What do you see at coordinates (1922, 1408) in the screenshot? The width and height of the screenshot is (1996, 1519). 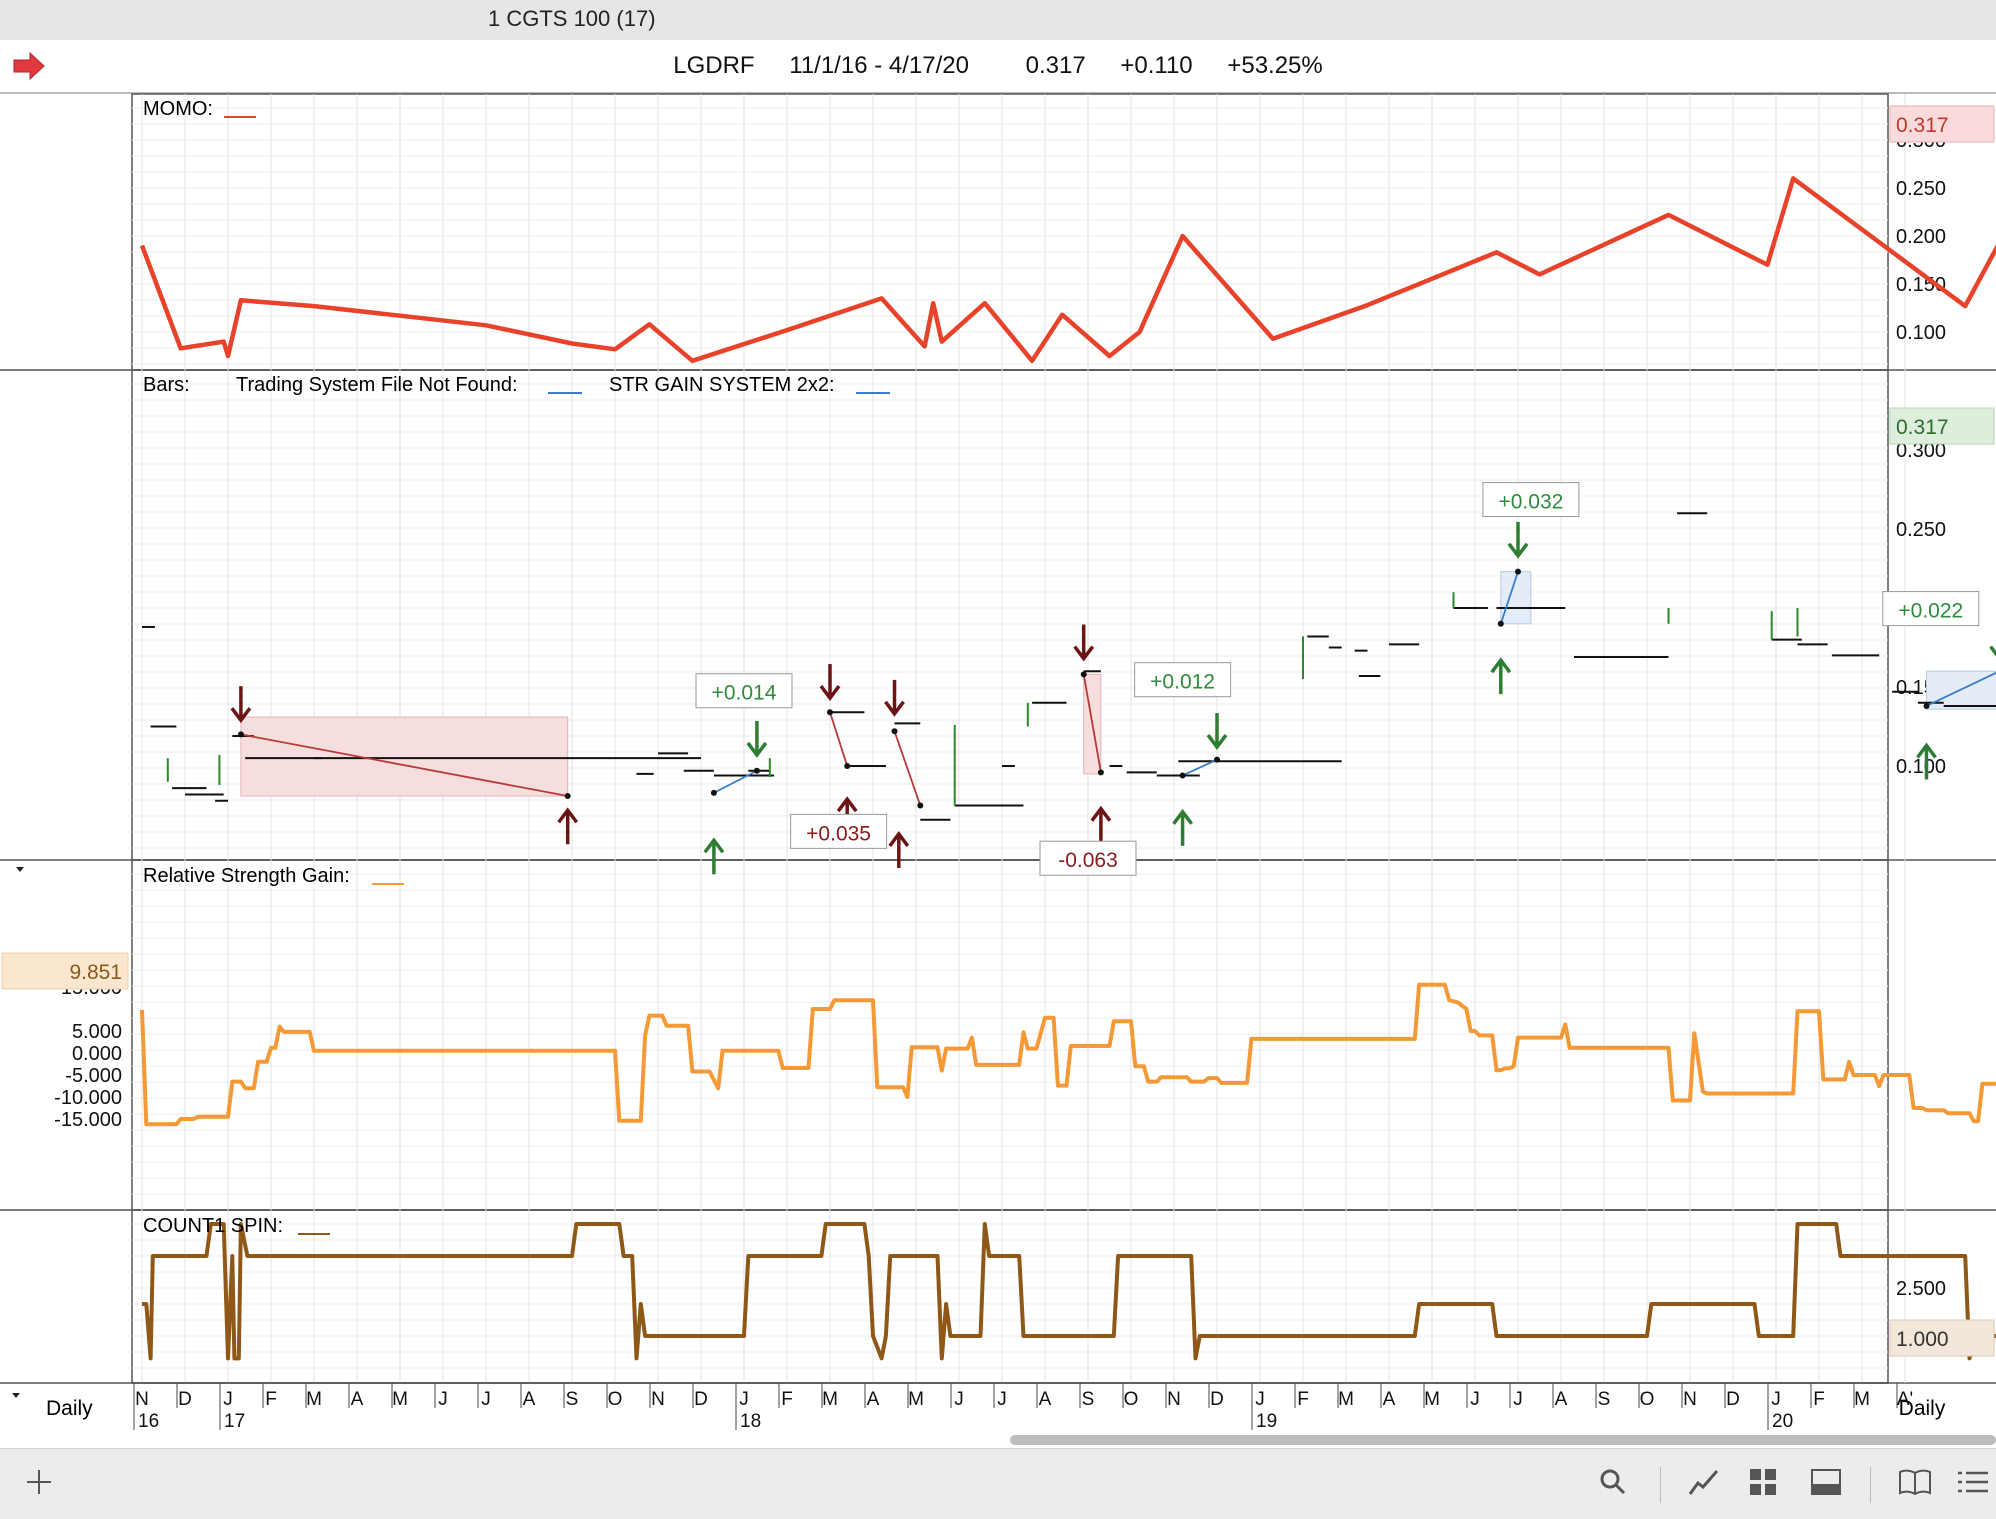 I see `right-period-label: Daily` at bounding box center [1922, 1408].